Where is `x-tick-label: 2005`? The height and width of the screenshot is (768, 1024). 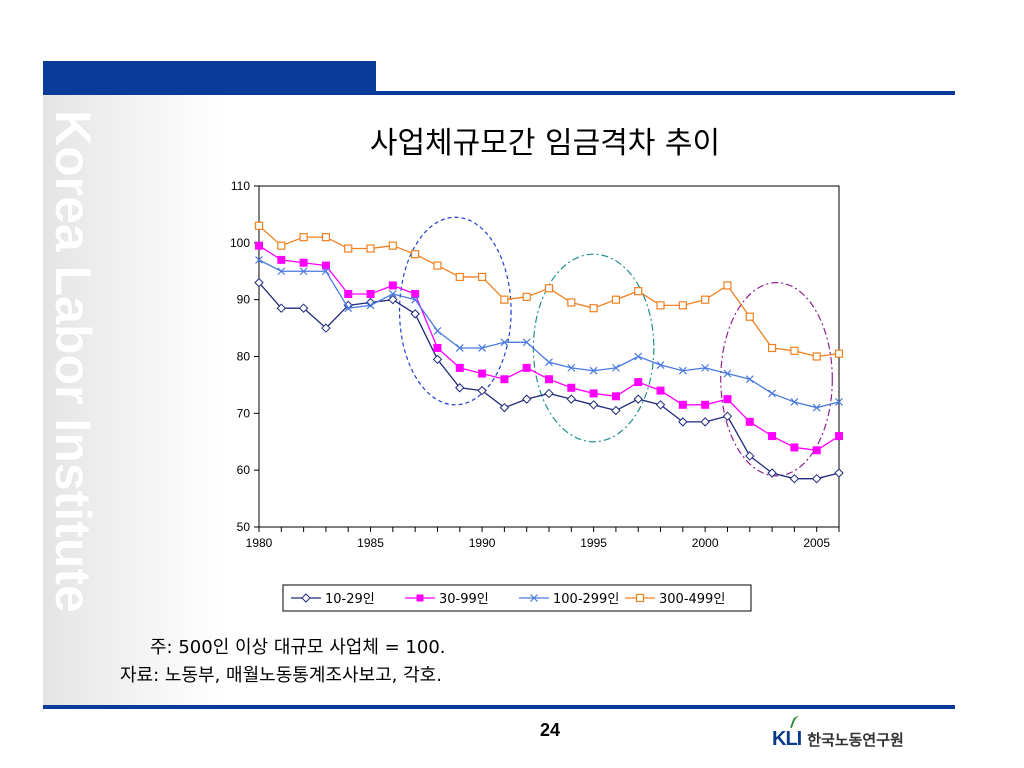
x-tick-label: 2005 is located at coordinates (816, 543).